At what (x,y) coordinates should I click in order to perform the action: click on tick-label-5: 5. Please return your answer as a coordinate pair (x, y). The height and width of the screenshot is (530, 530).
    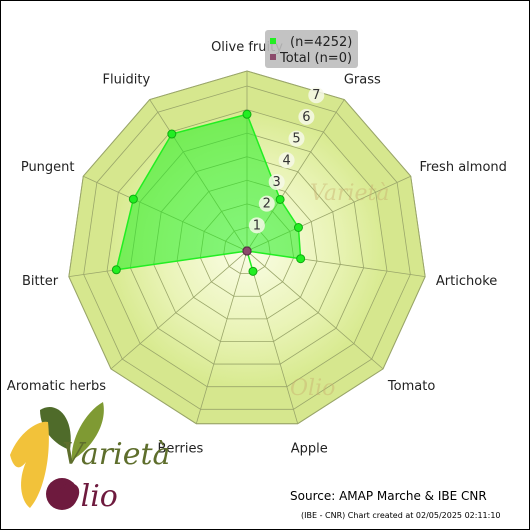
    Looking at the image, I should click on (296, 139).